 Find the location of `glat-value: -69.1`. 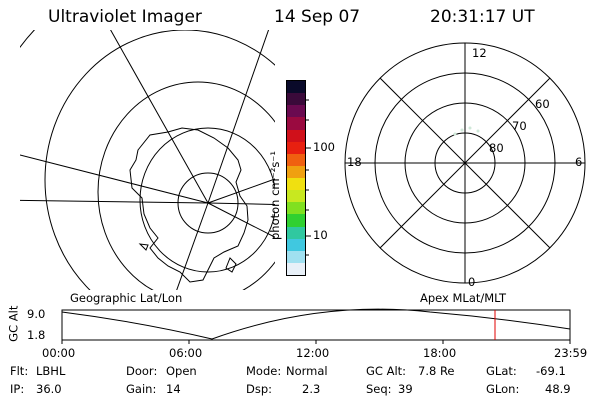

glat-value: -69.1 is located at coordinates (551, 371).